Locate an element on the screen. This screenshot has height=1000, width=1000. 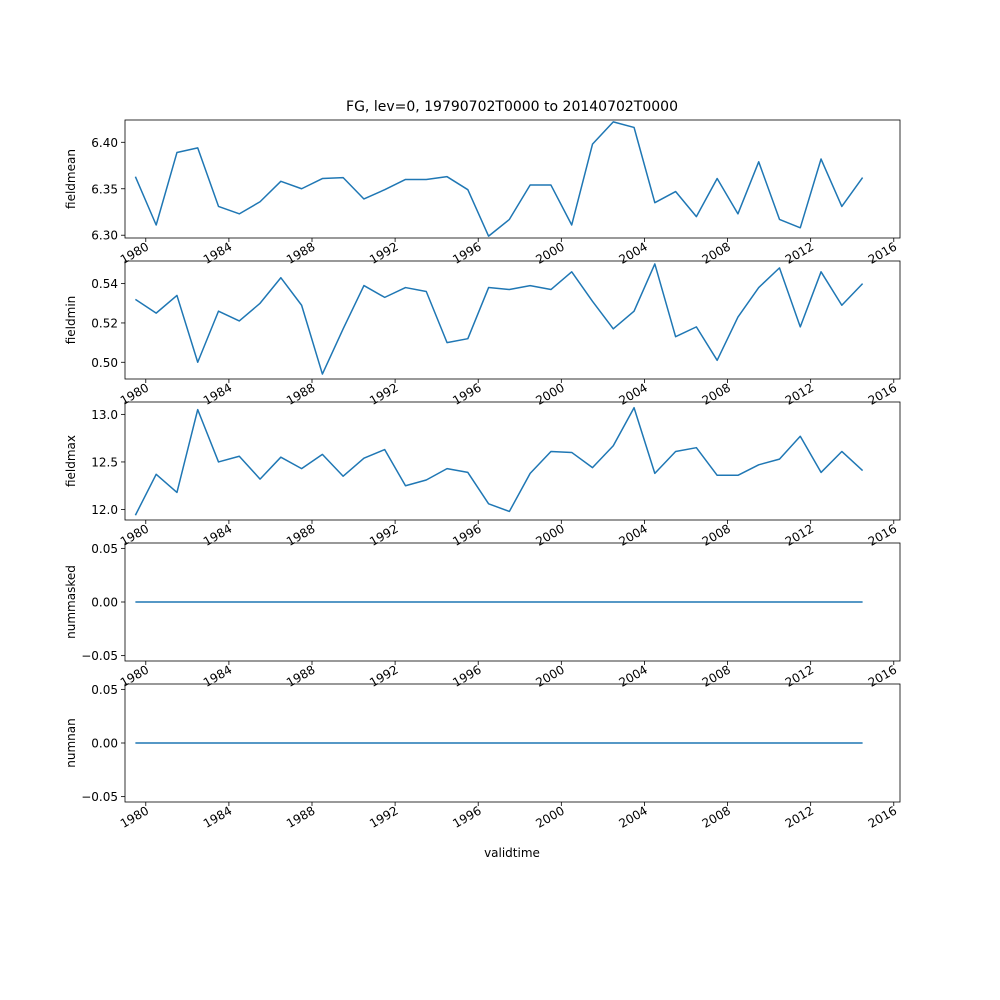
y-tick-label: 0.50 is located at coordinates (104, 363).